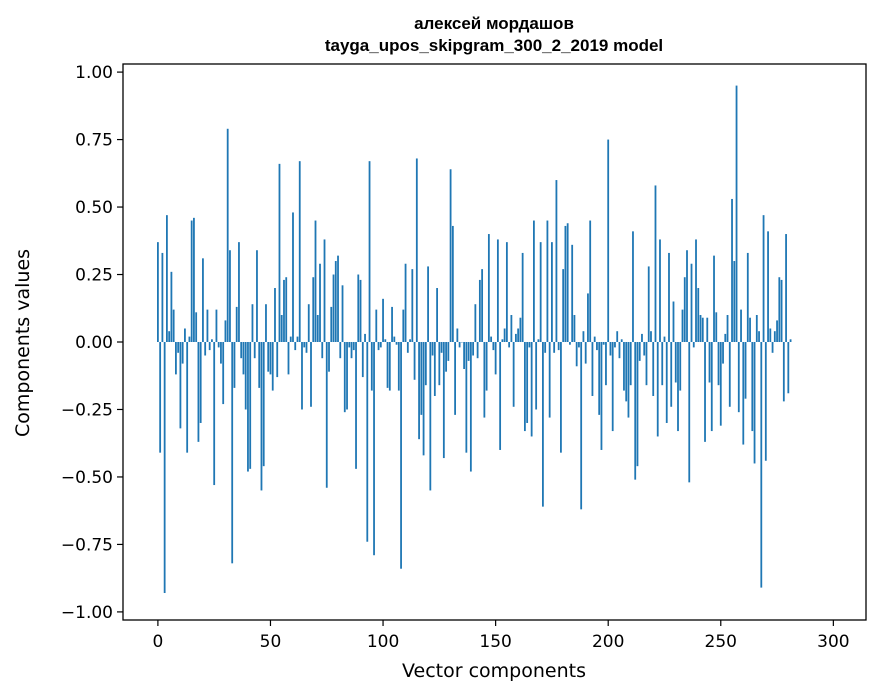 The image size is (880, 696). Describe the element at coordinates (94, 73) in the screenshot. I see `y-tick-label: 1.00` at that location.